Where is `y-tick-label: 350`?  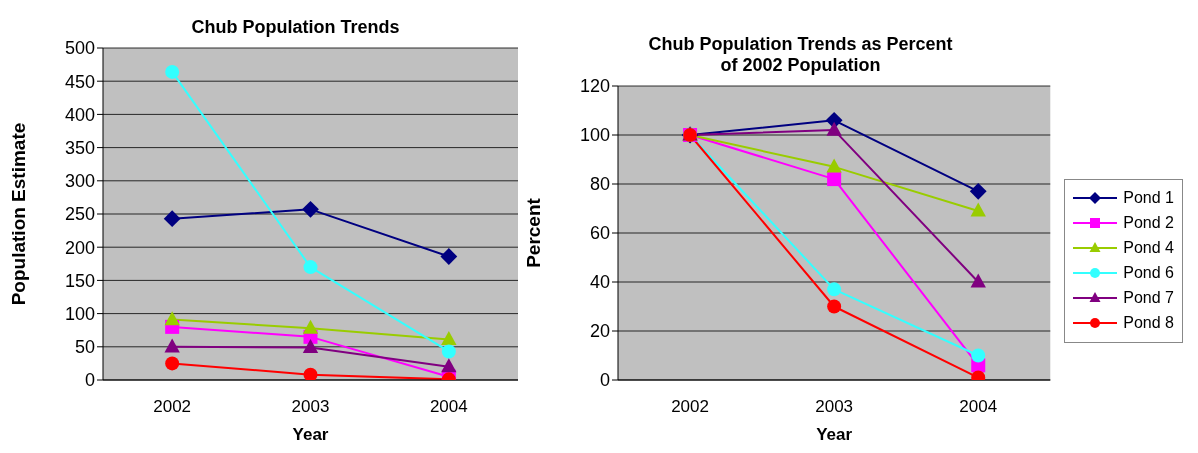 y-tick-label: 350 is located at coordinates (79, 147).